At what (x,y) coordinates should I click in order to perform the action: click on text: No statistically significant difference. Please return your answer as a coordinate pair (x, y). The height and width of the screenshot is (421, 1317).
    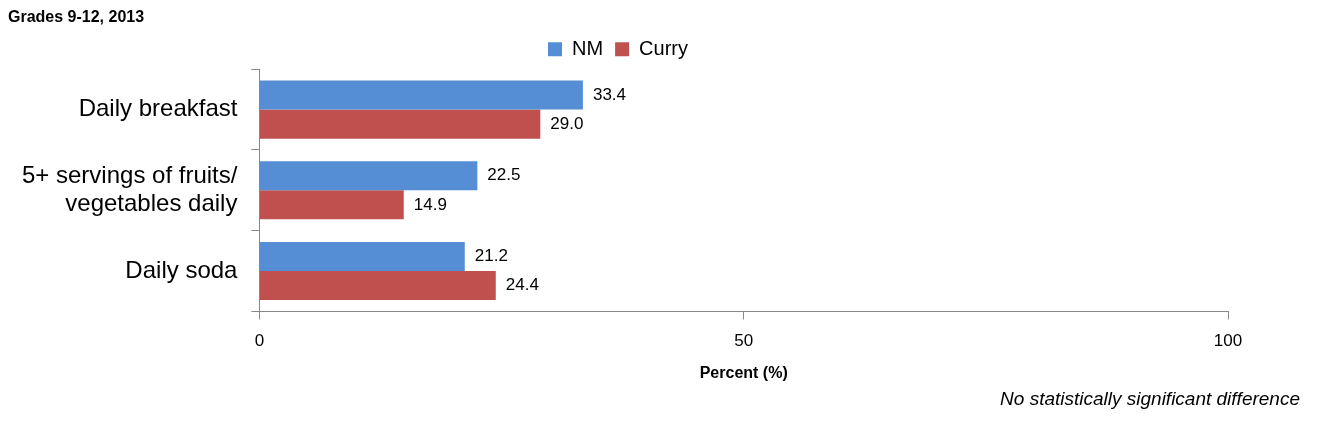
    Looking at the image, I should click on (1150, 398).